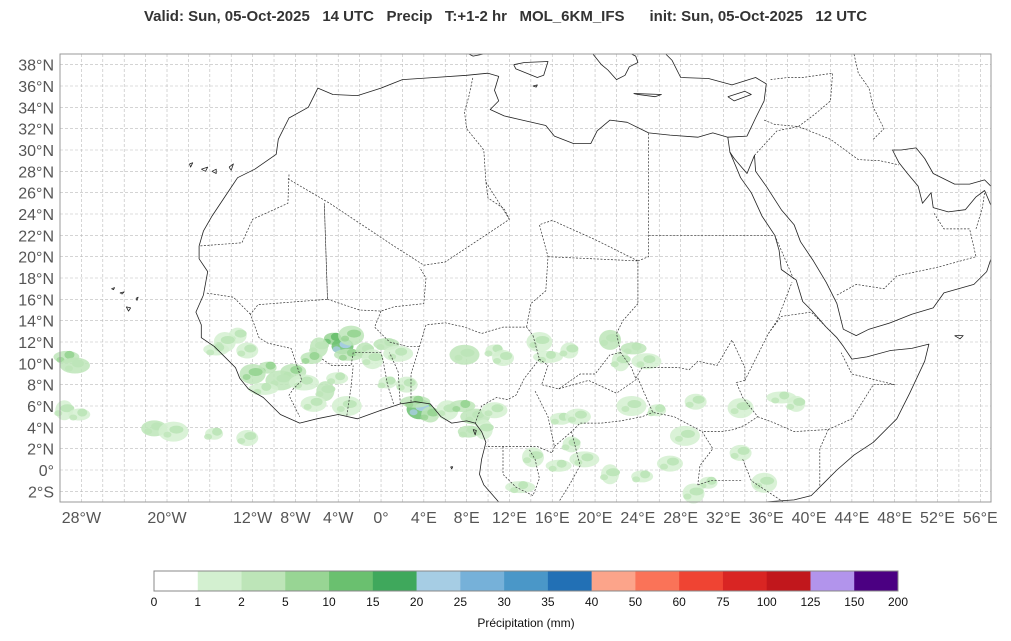 This screenshot has width=1011, height=641. What do you see at coordinates (154, 602) in the screenshot?
I see `colorbar-tick-label: 0` at bounding box center [154, 602].